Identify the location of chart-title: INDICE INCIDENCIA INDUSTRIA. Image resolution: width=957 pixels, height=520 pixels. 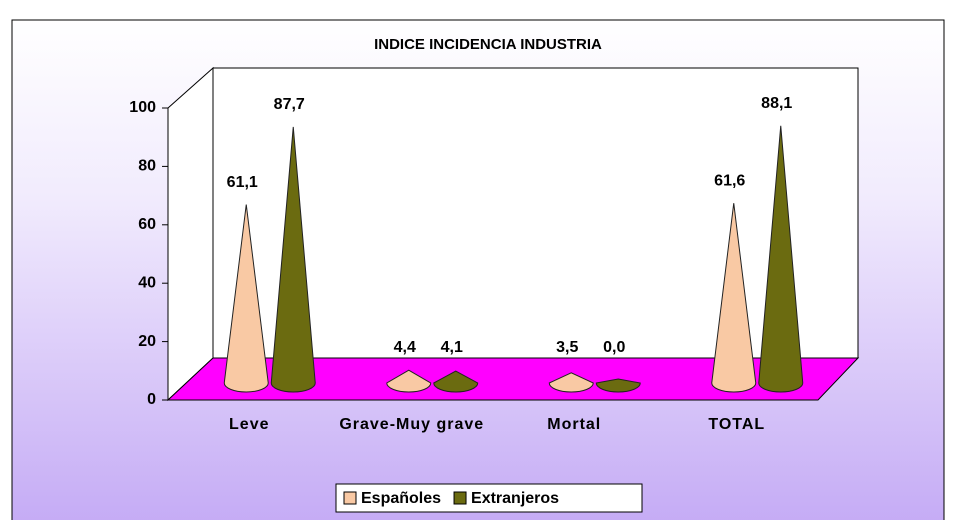
(488, 44).